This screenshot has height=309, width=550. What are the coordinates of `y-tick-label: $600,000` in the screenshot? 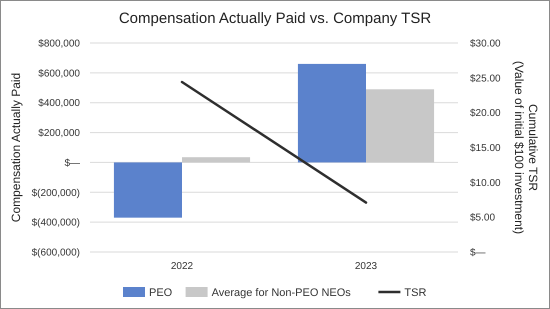 It's located at (59, 74).